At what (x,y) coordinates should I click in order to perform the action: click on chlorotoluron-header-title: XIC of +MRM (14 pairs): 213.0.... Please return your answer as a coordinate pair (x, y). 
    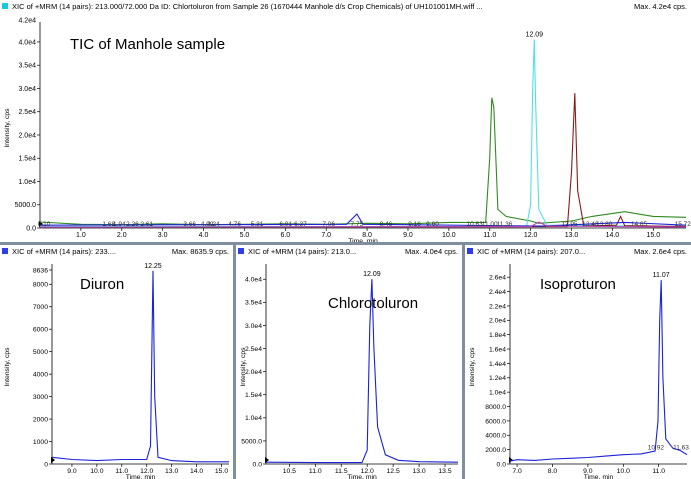
    Looking at the image, I should click on (302, 251).